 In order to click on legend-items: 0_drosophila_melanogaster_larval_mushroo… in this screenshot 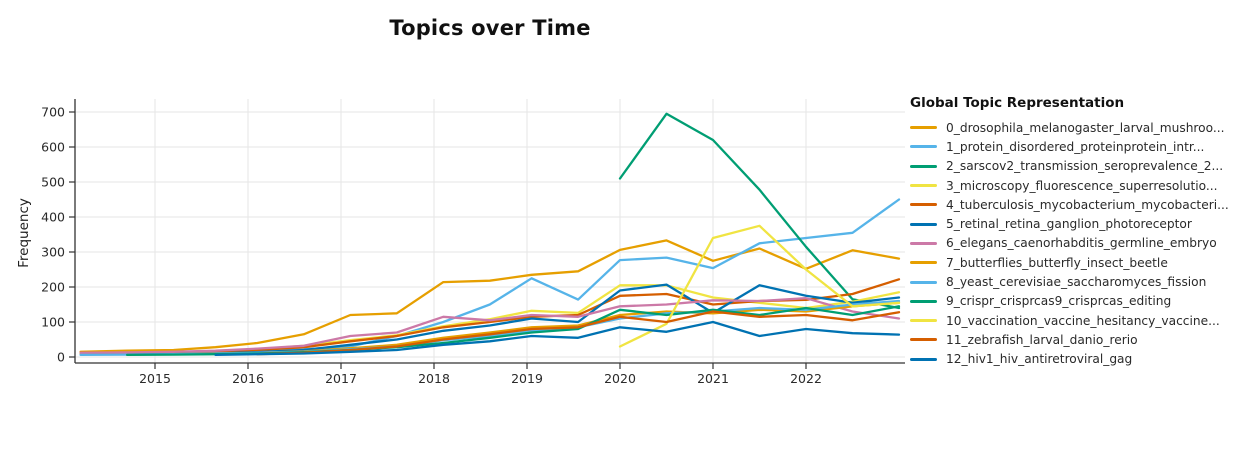, I will do `click(1077, 243)`.